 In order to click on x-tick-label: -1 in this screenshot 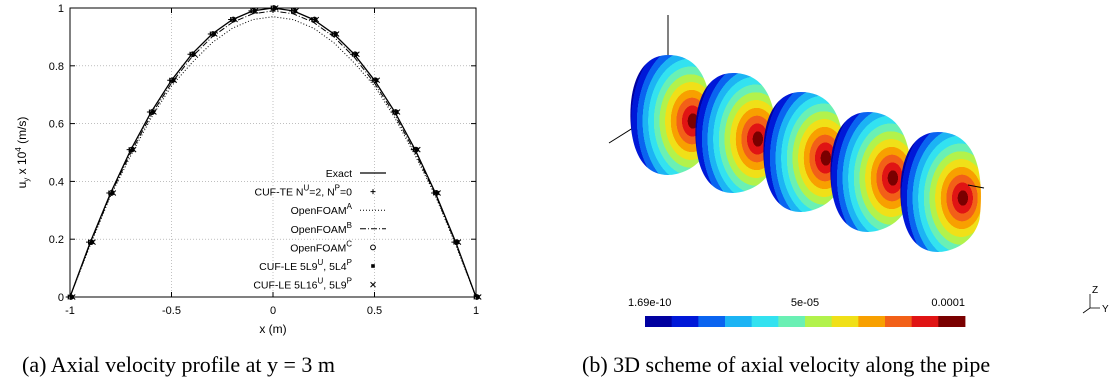, I will do `click(70, 311)`.